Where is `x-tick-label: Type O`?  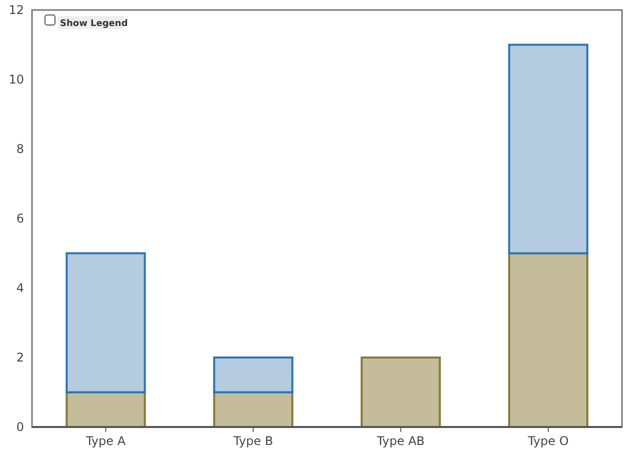 x-tick-label: Type O is located at coordinates (547, 441).